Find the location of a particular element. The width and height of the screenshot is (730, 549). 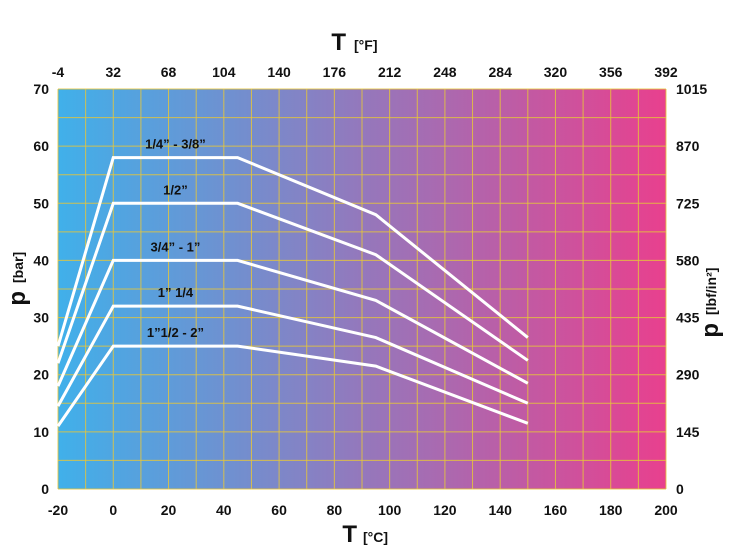

y-axis-unit: [bar] is located at coordinates (18, 267).